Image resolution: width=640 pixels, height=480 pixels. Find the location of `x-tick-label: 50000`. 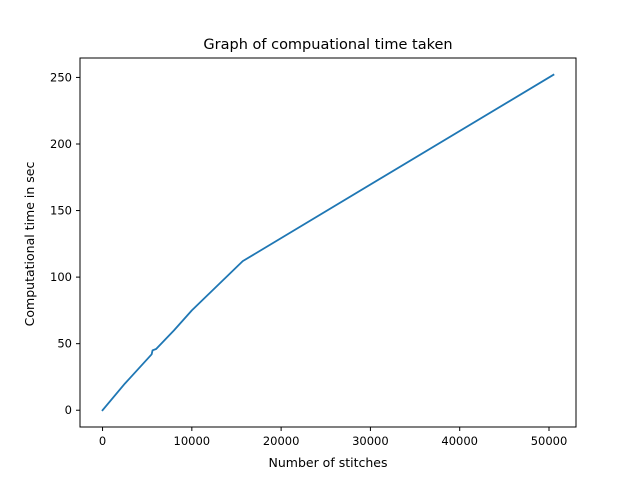

x-tick-label: 50000 is located at coordinates (549, 441).